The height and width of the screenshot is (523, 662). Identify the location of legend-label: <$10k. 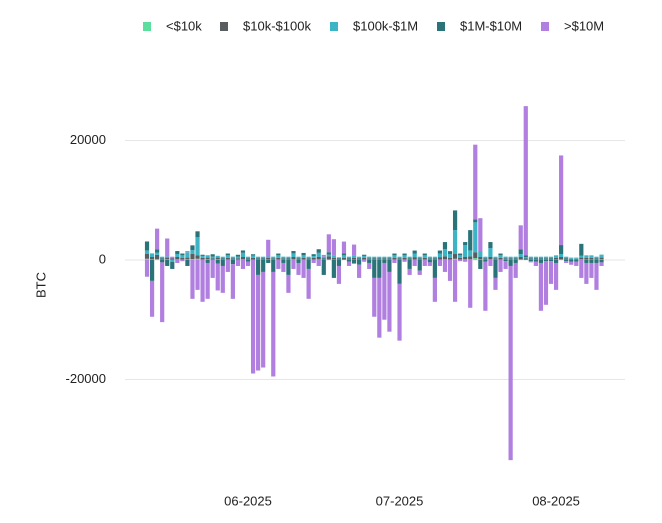
(184, 25).